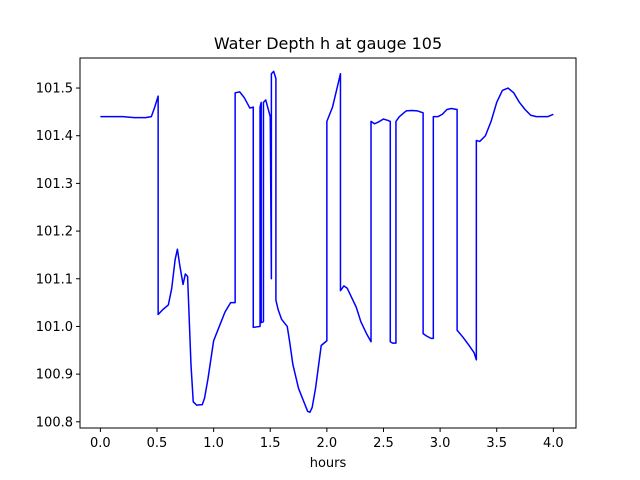 The image size is (640, 480). I want to click on x-tick-label: 0.5, so click(157, 443).